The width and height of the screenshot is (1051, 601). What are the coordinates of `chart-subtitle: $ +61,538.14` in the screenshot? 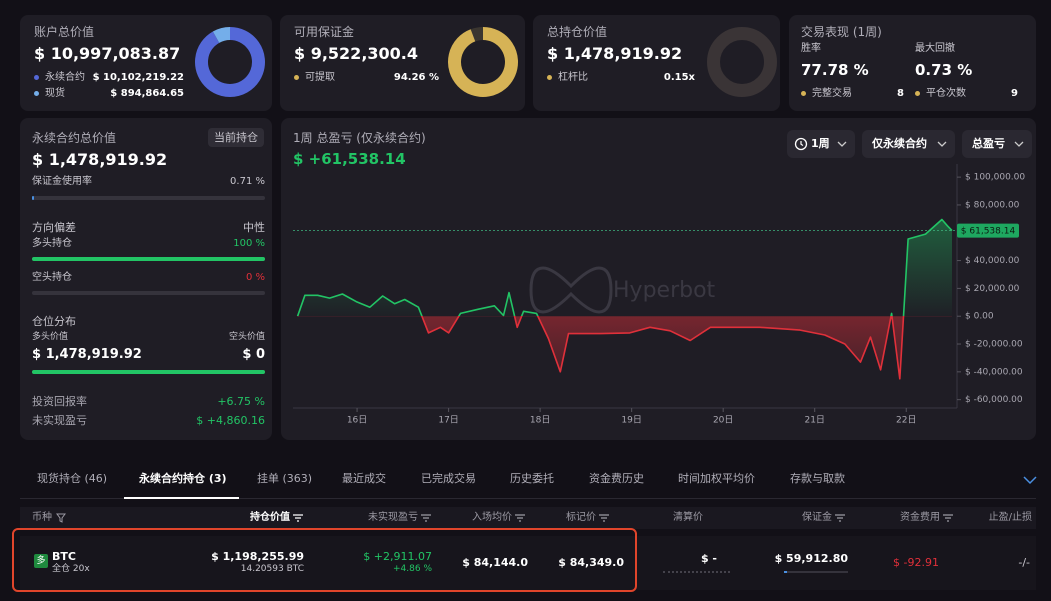 It's located at (349, 159).